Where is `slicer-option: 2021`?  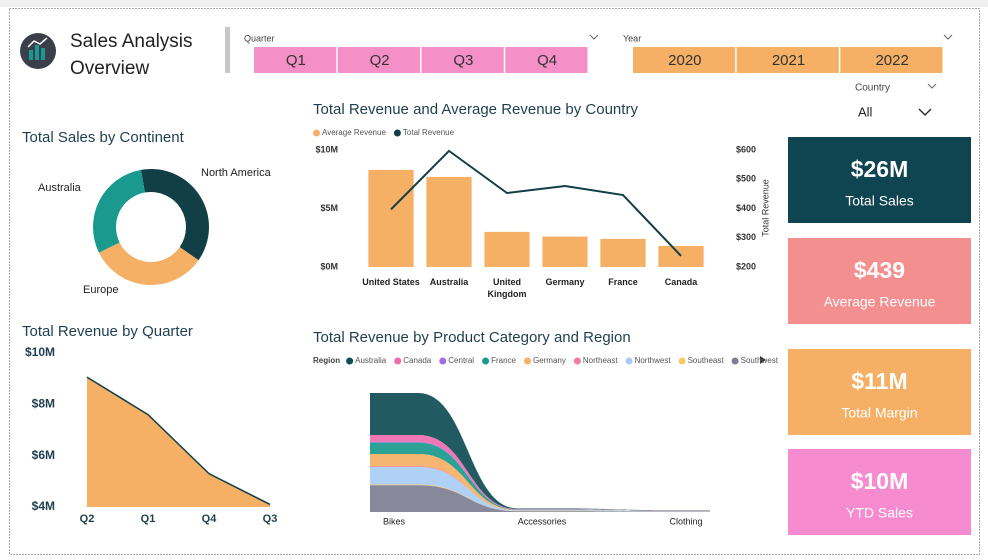
slicer-option: 2021 is located at coordinates (787, 60).